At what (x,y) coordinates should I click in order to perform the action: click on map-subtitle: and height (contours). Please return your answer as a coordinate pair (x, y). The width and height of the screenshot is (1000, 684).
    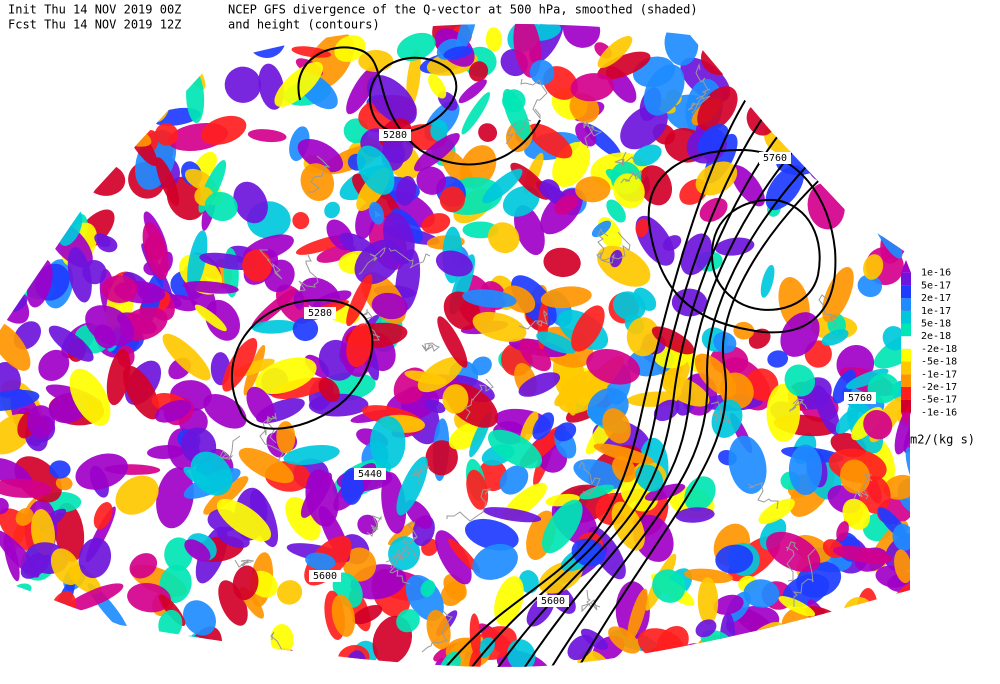
    Looking at the image, I should click on (304, 25).